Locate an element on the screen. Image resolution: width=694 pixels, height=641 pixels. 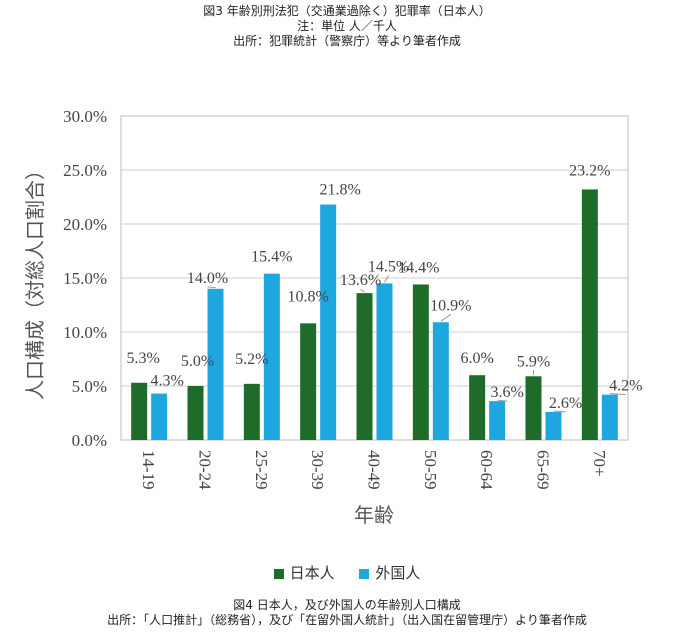
legend-item-japanese: 日本人 is located at coordinates (304, 572).